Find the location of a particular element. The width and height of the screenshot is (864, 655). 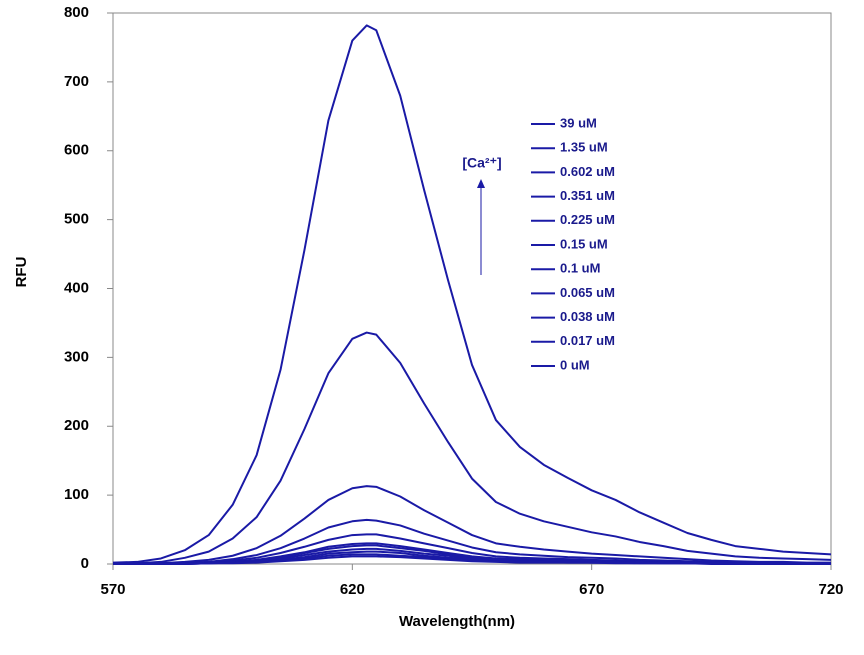

legend-label: 0.602 uM is located at coordinates (587, 171).